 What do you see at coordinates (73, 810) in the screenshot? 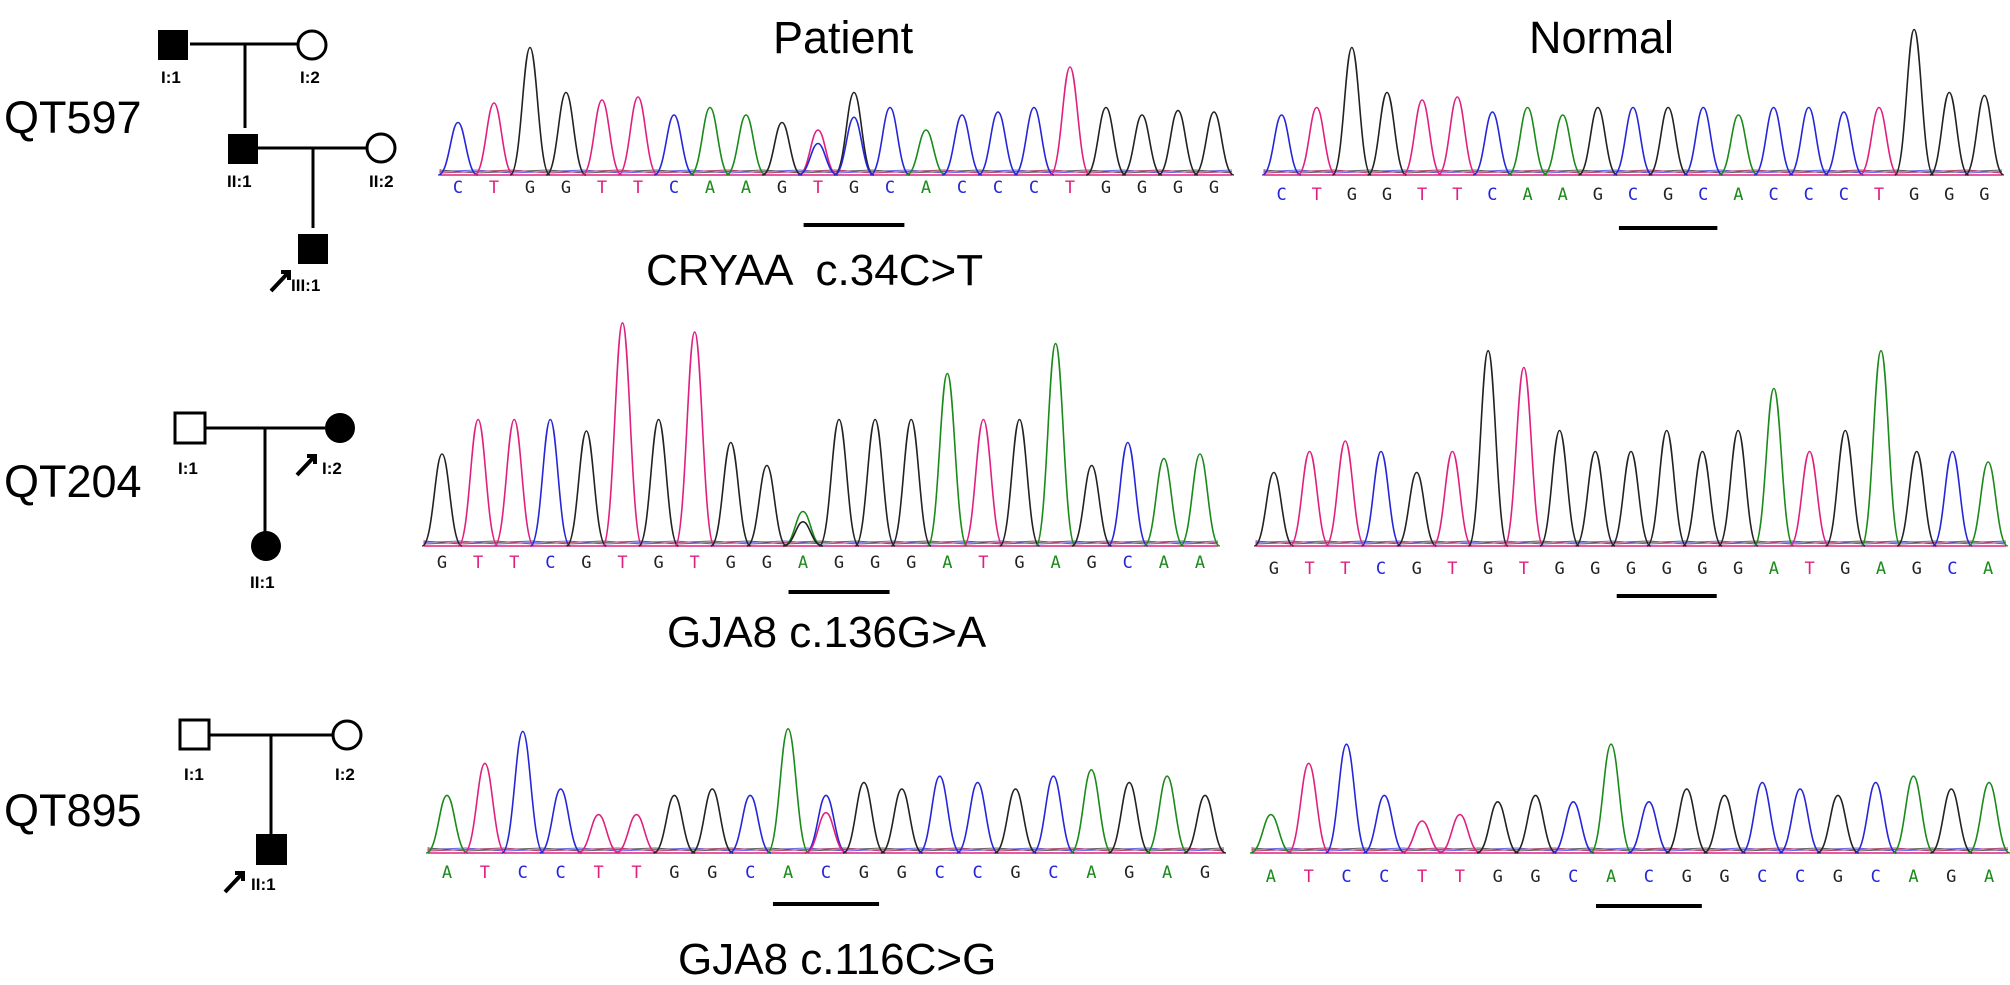
I see `family-label: QT895` at bounding box center [73, 810].